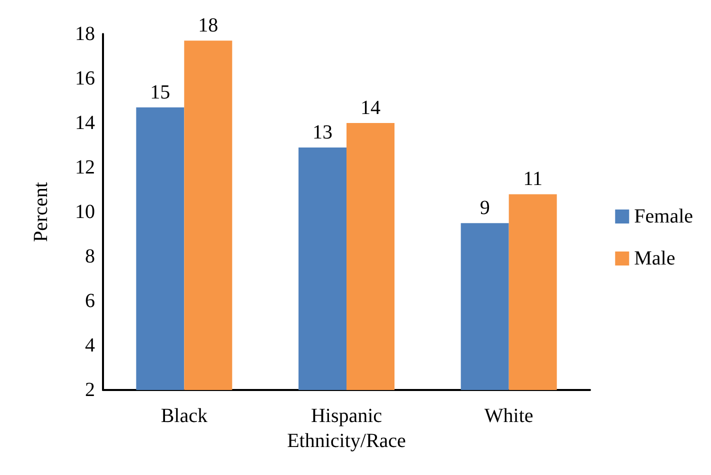 The height and width of the screenshot is (475, 711). Describe the element at coordinates (85, 212) in the screenshot. I see `y-tick-label: 10` at that location.